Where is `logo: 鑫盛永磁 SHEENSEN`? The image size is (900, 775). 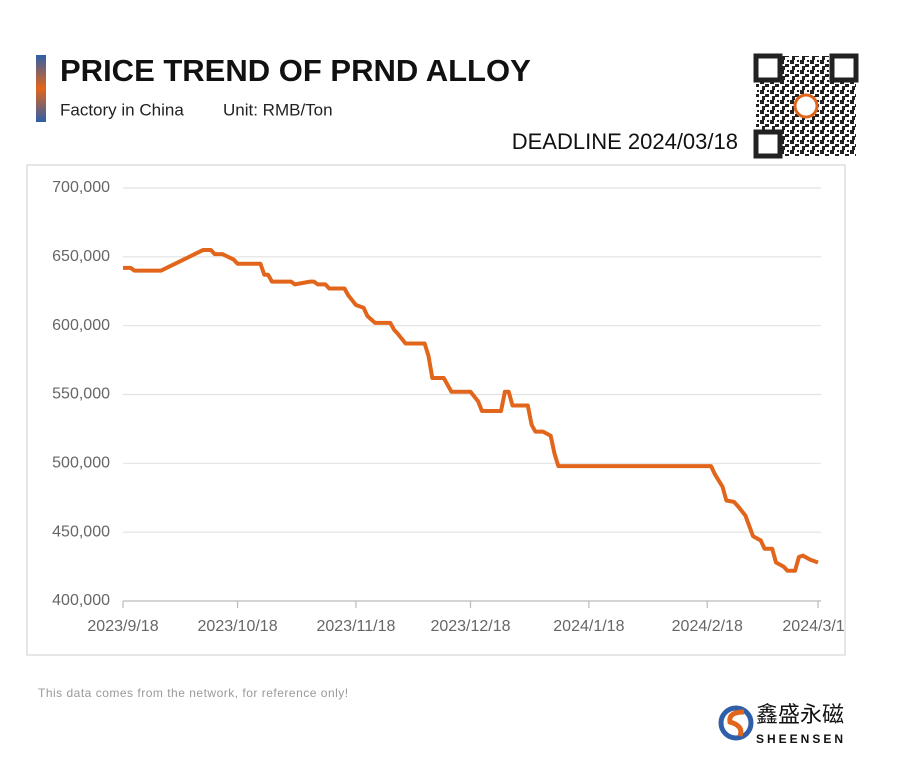
logo: 鑫盛永磁 SHEENSEN is located at coordinates (782, 724).